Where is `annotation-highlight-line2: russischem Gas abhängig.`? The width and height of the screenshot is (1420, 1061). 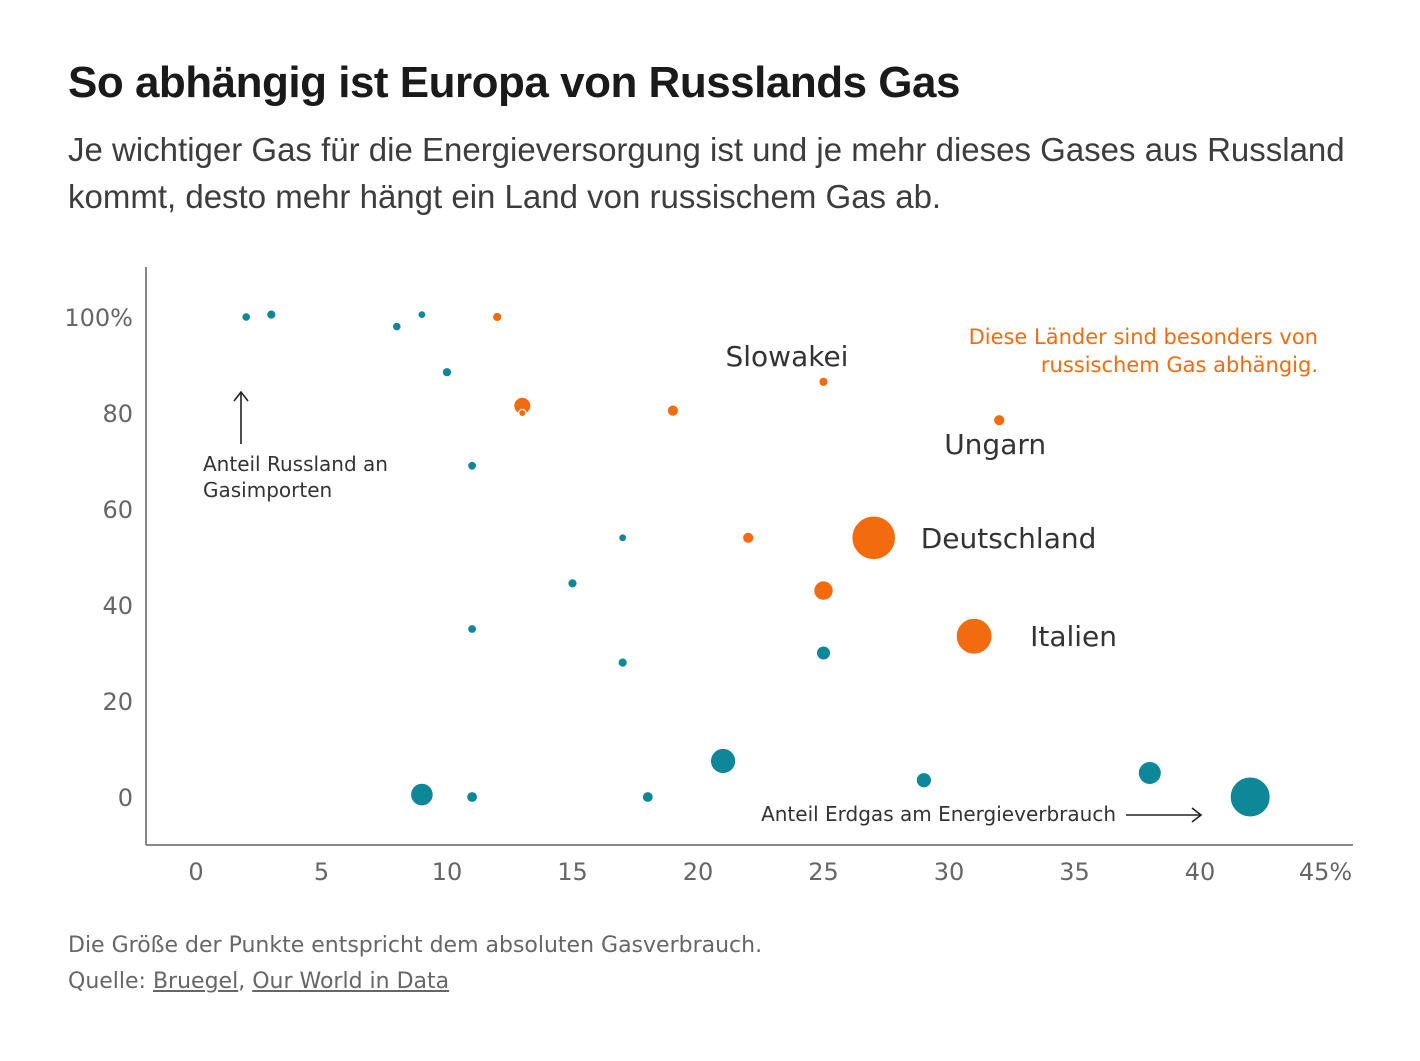 annotation-highlight-line2: russischem Gas abhängig. is located at coordinates (1179, 365).